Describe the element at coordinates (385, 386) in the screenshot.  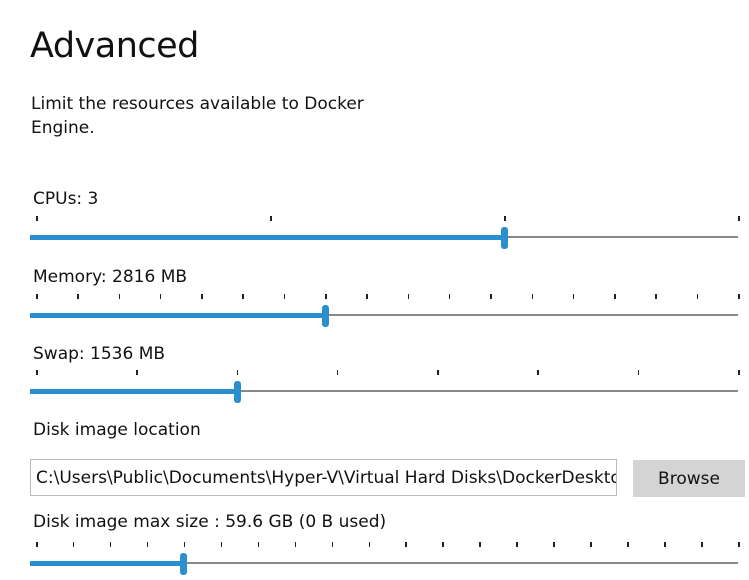
I see `swap-slider` at that location.